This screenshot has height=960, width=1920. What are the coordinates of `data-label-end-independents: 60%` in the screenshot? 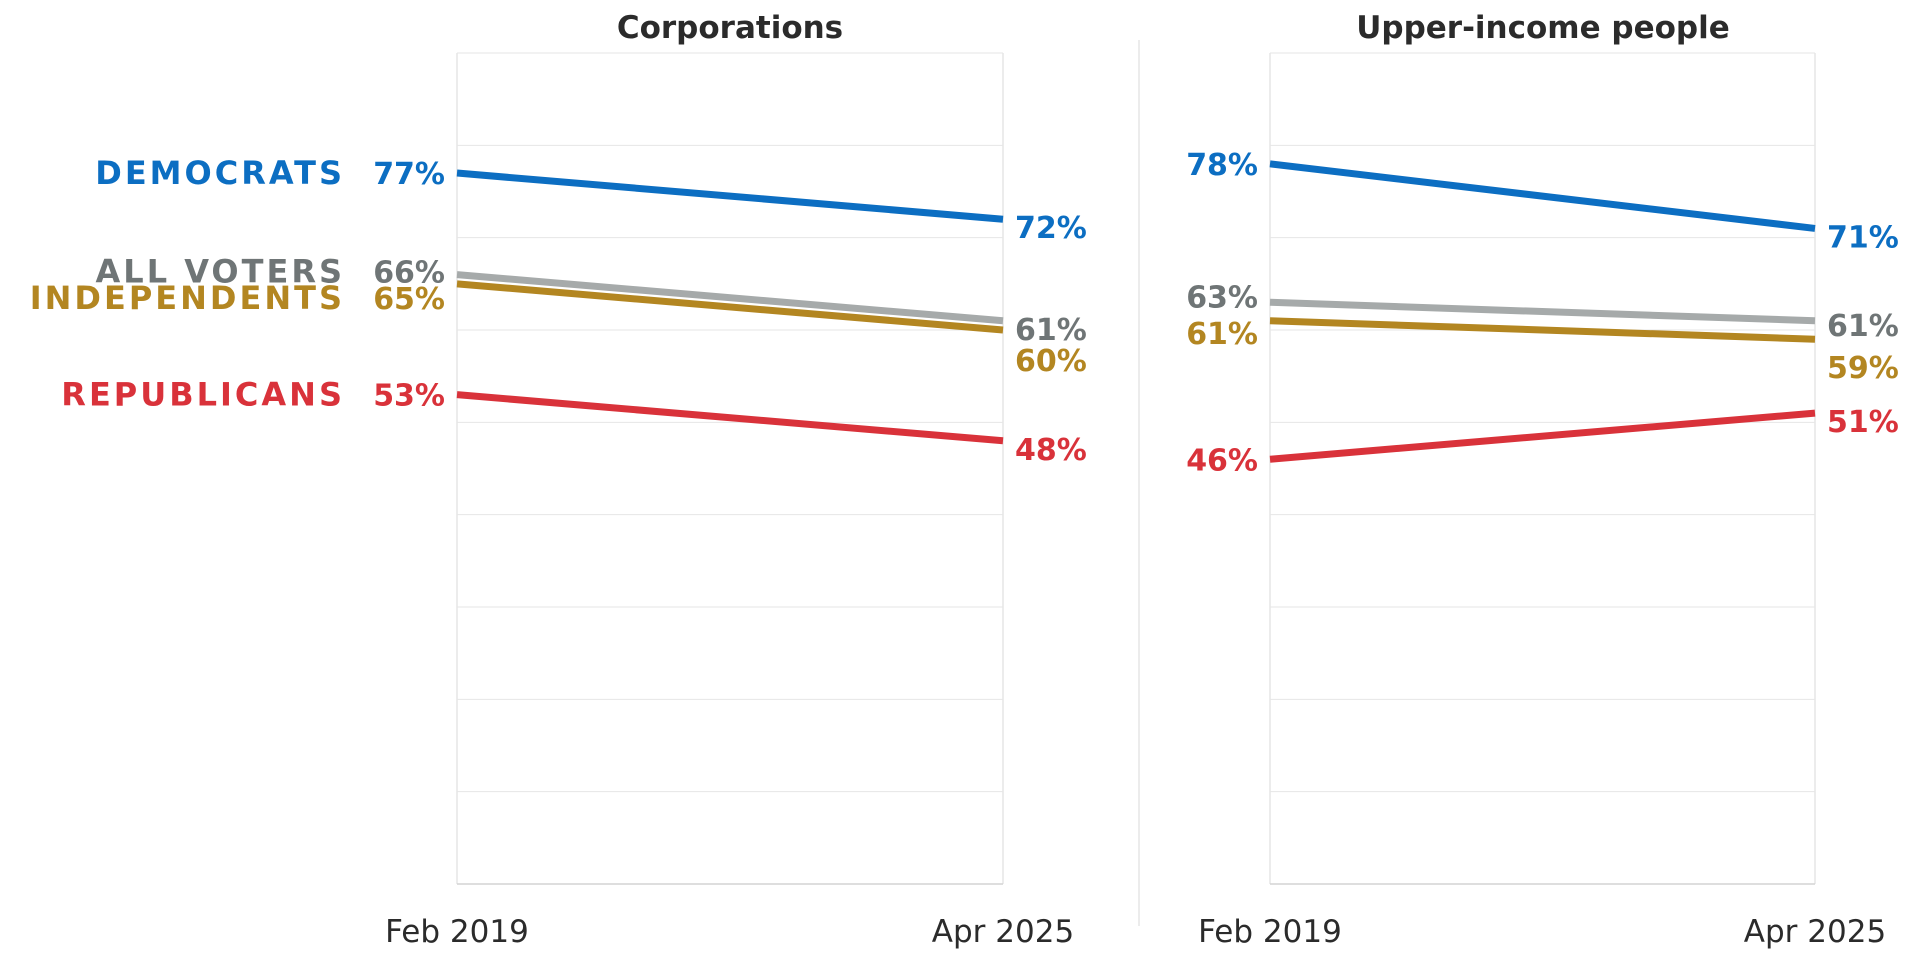 It's located at (1051, 361).